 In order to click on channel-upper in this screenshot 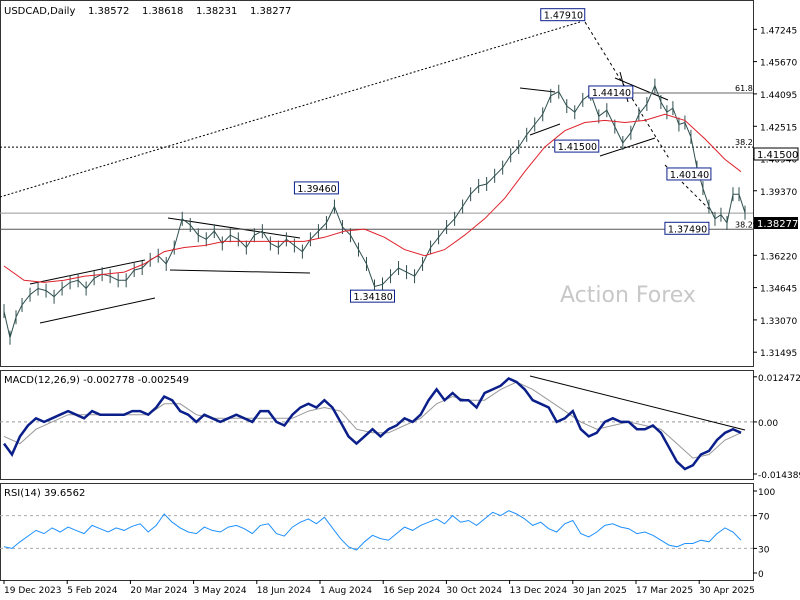, I will do `click(87, 272)`.